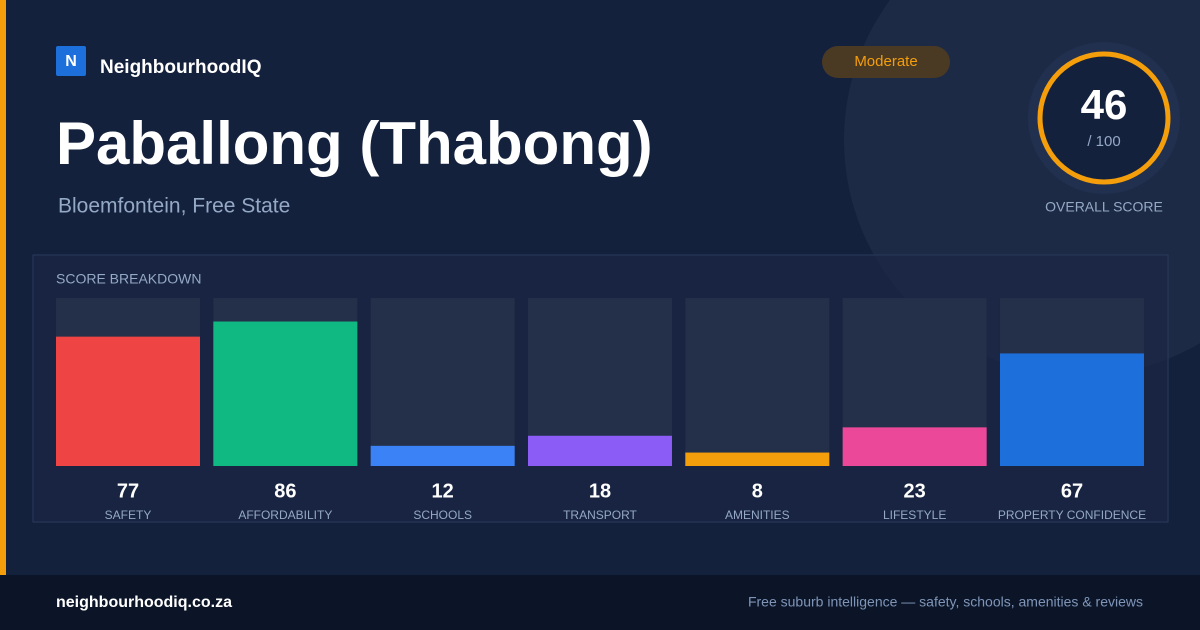  What do you see at coordinates (600, 515) in the screenshot?
I see `category-label: TRANSPORT` at bounding box center [600, 515].